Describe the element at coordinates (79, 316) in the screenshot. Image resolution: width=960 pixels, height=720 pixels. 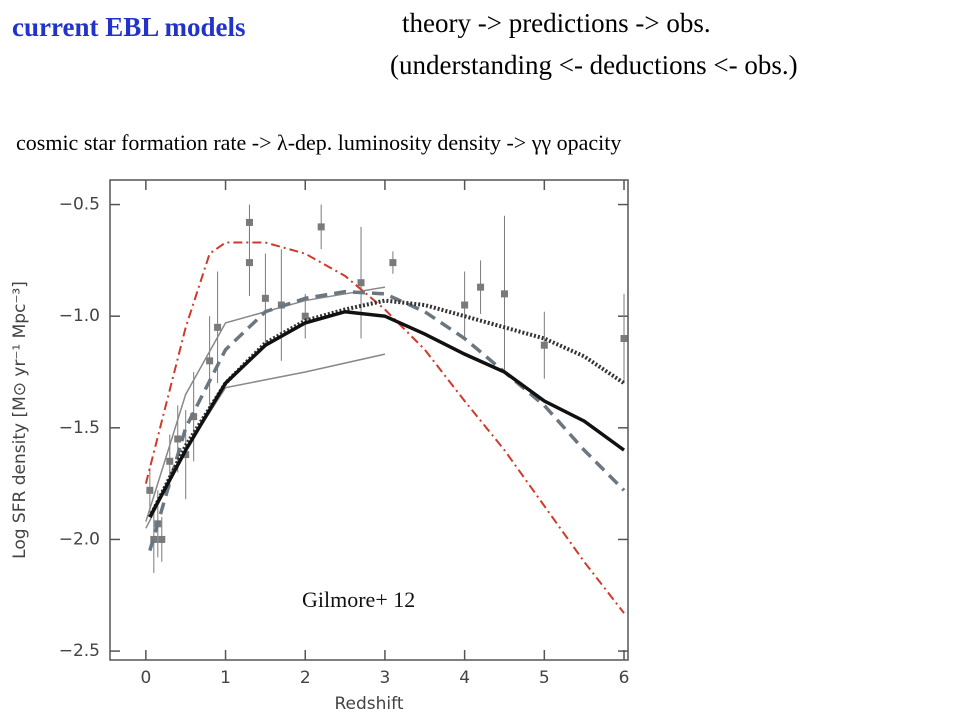
I see `y-tick-label: −1.0` at that location.